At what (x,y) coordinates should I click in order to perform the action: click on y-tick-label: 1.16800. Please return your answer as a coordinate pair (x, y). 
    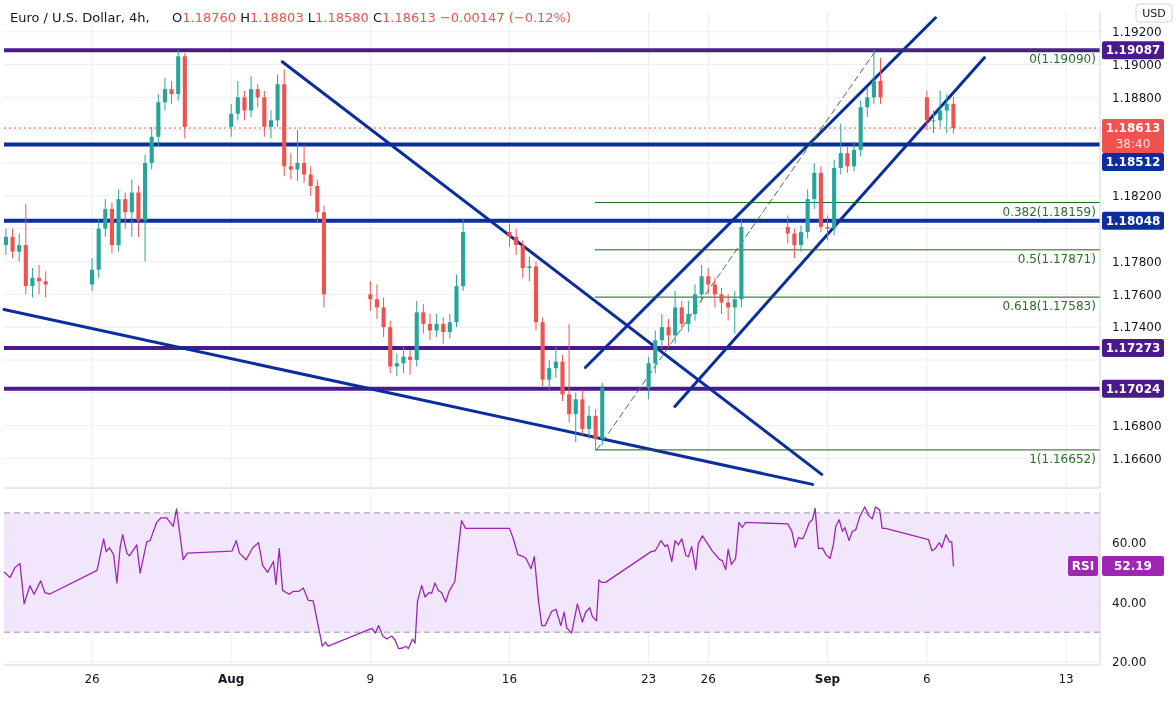
    Looking at the image, I should click on (1137, 425).